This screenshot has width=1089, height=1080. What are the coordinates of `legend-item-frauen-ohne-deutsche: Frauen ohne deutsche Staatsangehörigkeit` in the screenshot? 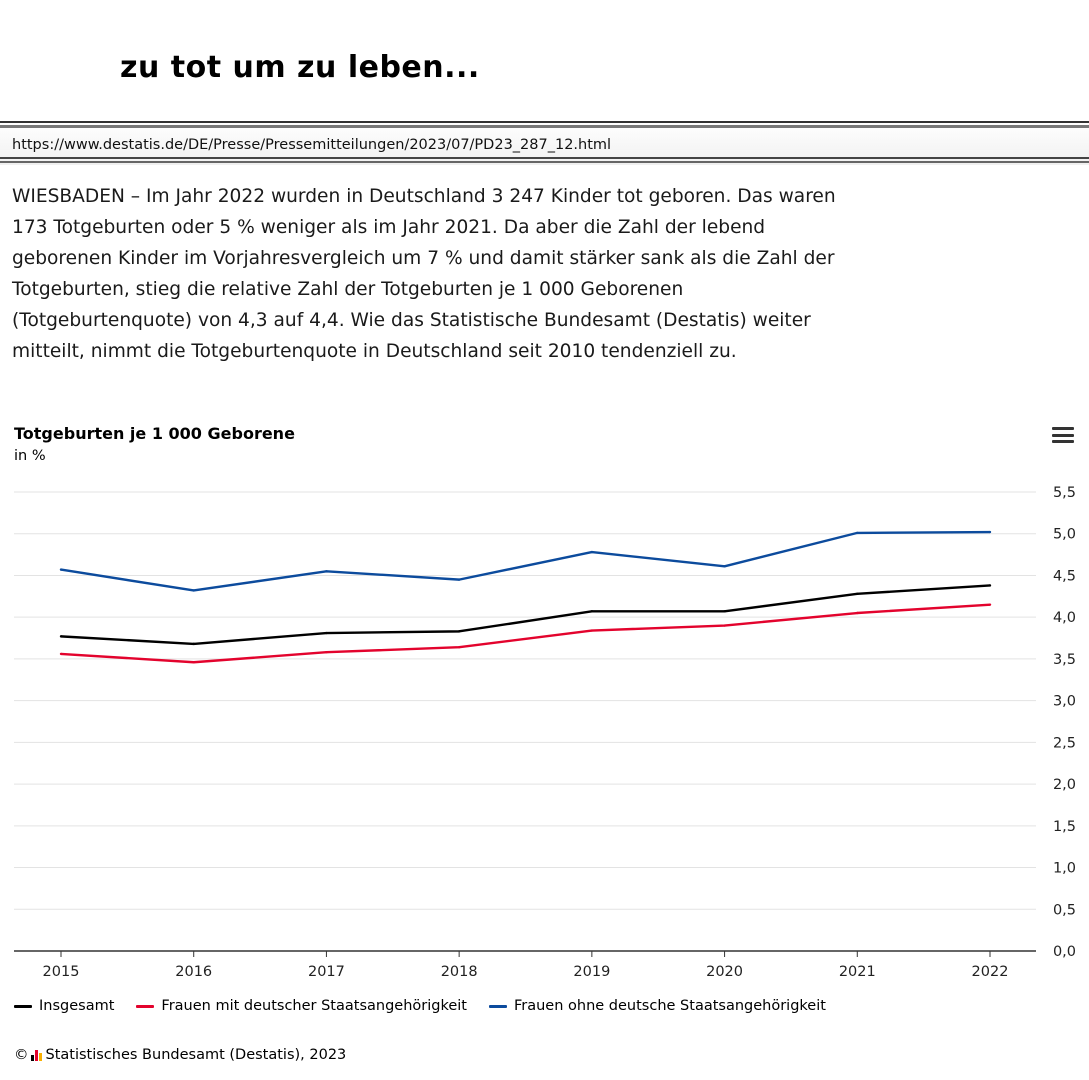 It's located at (657, 1006).